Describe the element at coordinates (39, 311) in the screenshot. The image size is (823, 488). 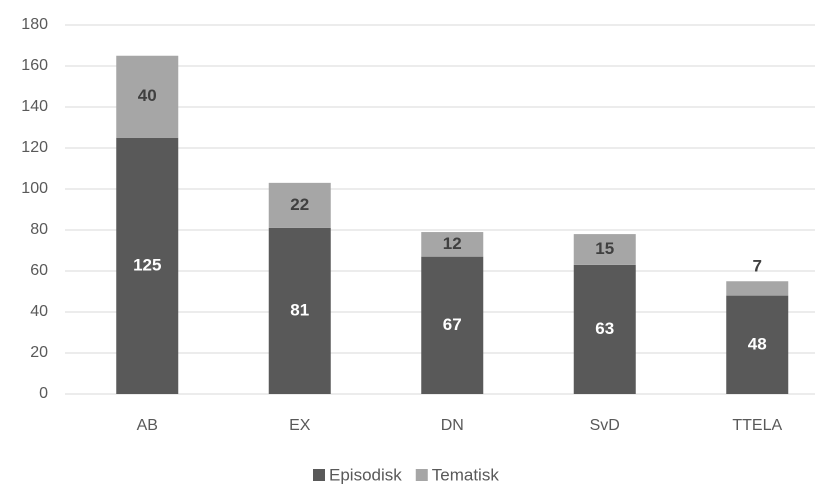
I see `y-tick-label: 40` at that location.